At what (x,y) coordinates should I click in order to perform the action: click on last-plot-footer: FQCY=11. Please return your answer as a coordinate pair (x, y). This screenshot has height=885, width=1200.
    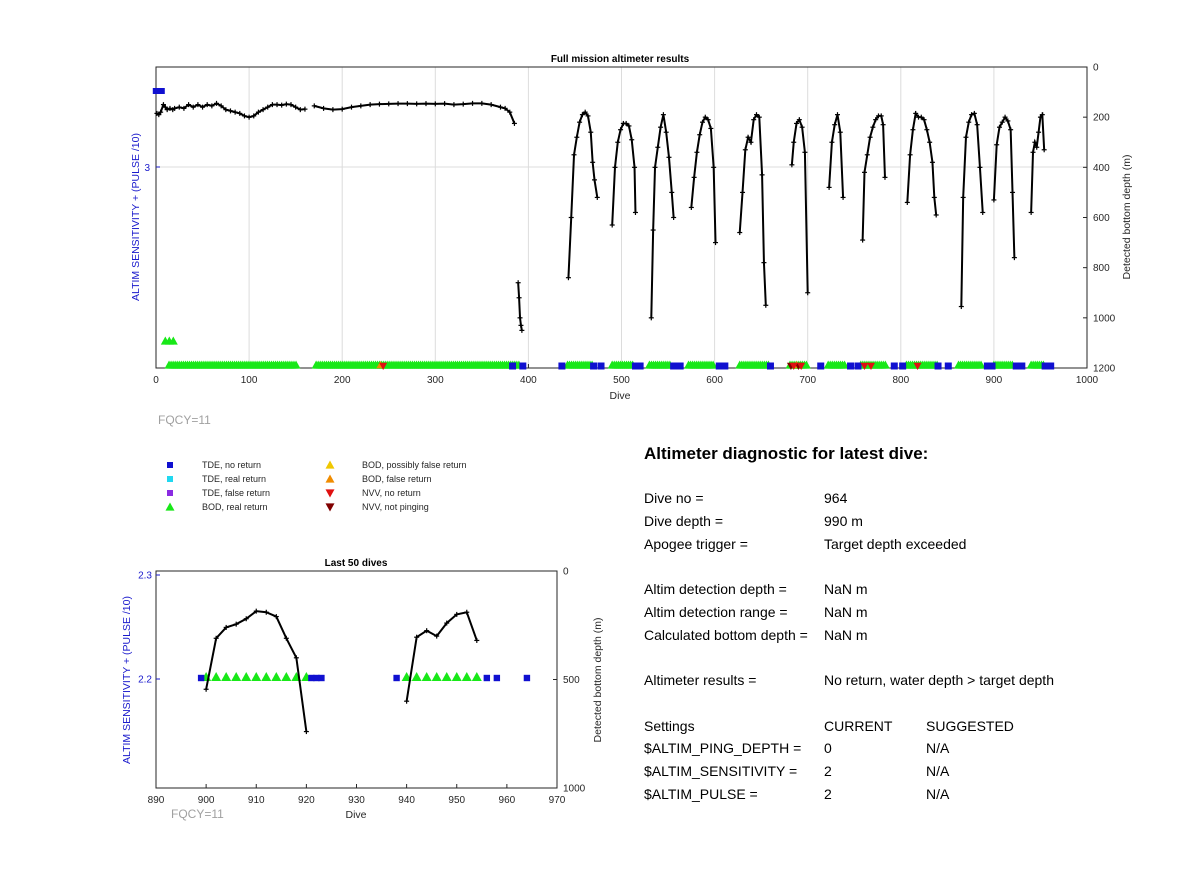
    Looking at the image, I should click on (197, 814).